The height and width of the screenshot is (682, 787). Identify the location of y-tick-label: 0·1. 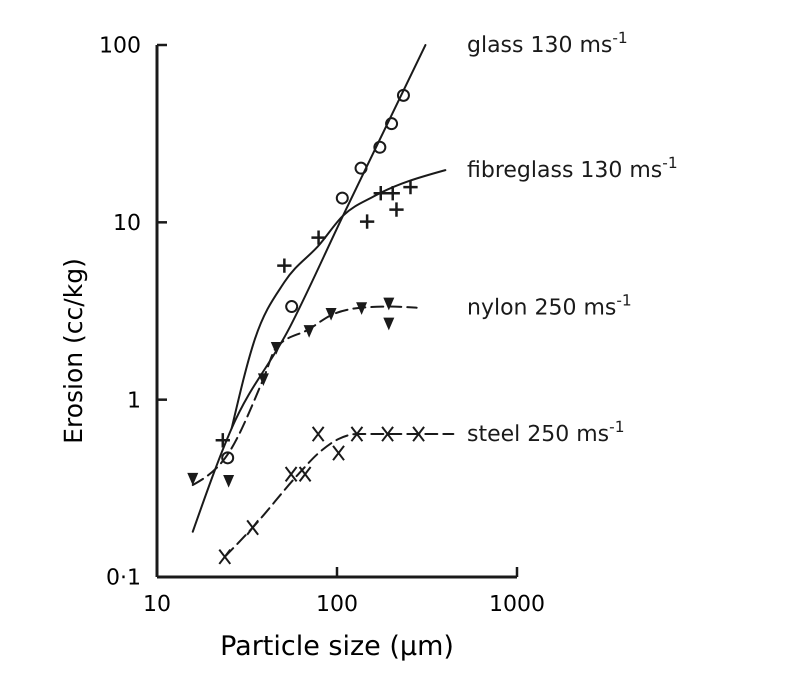
(123, 578).